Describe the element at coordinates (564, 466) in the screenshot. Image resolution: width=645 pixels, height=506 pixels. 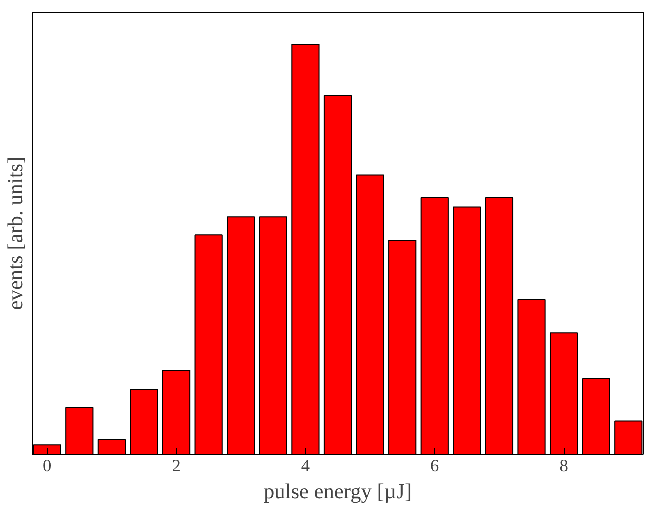
I see `x-tick-label: 8` at that location.